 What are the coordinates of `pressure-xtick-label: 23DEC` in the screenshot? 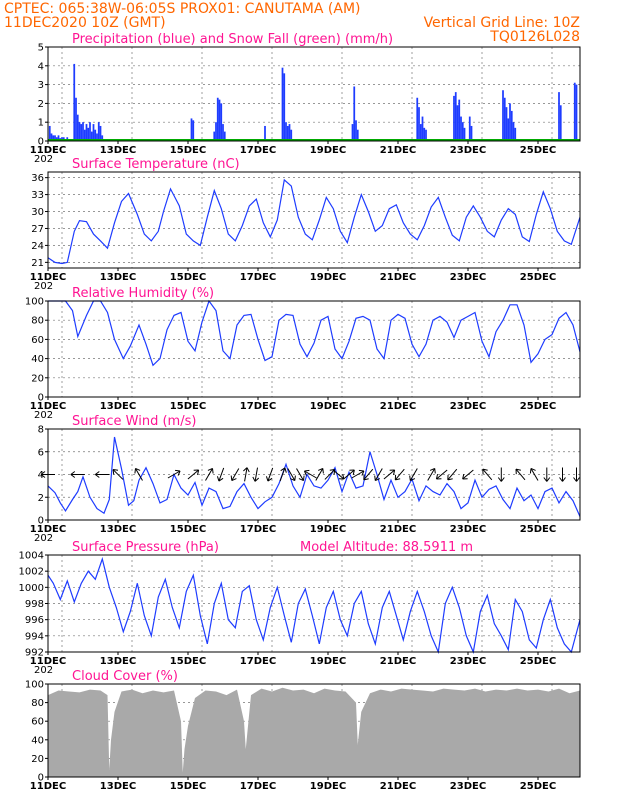 It's located at (468, 661).